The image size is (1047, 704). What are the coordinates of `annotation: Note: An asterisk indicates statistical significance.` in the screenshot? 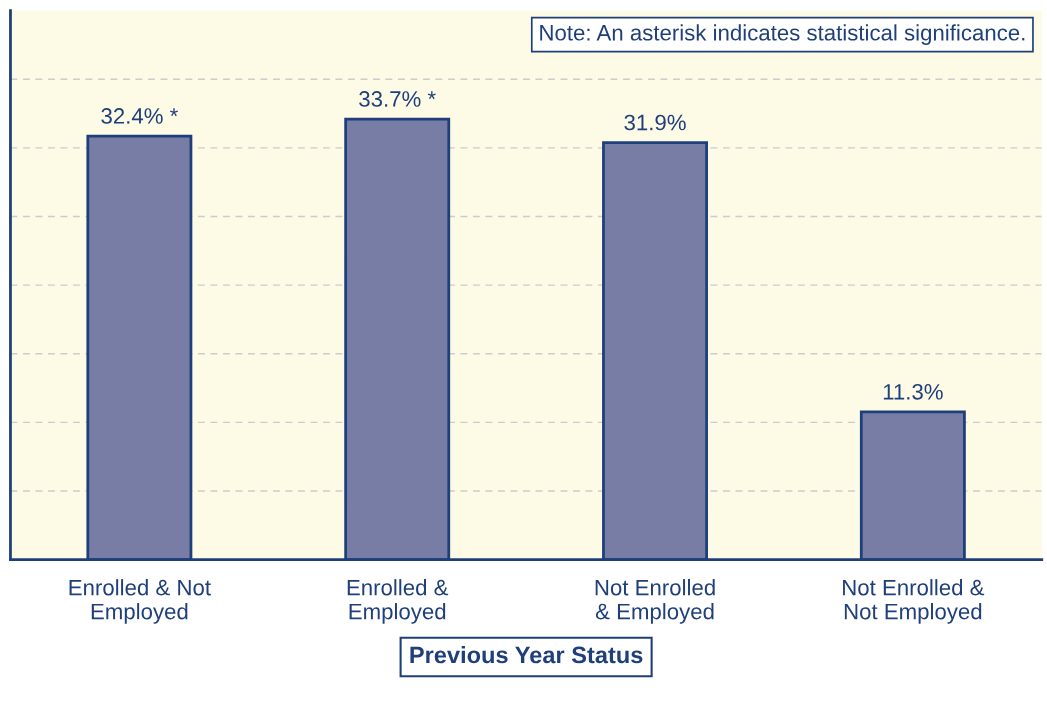 It's located at (782, 34).